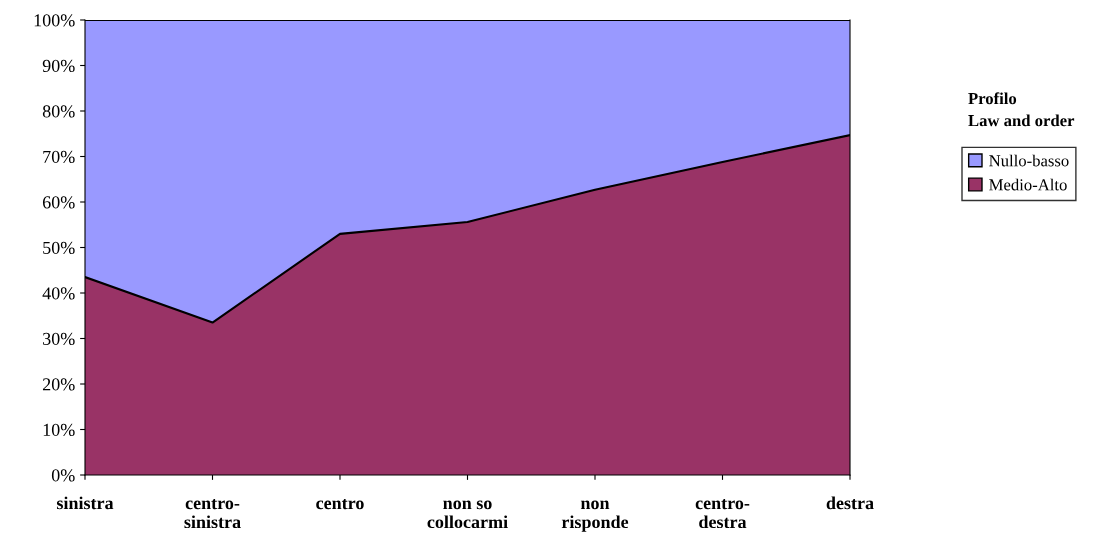  Describe the element at coordinates (54, 20) in the screenshot. I see `y-tick-label: 100%` at that location.